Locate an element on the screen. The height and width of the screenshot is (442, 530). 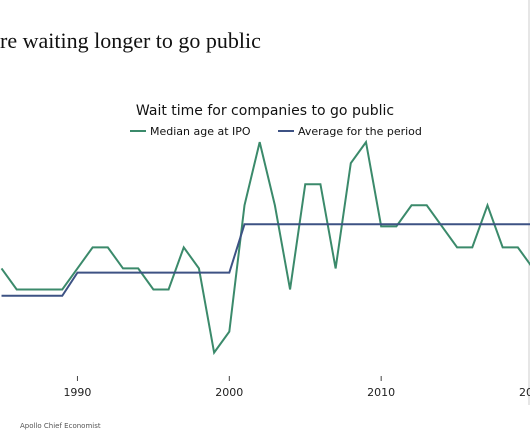
page-title: re waiting longer to go public is located at coordinates (130, 40).